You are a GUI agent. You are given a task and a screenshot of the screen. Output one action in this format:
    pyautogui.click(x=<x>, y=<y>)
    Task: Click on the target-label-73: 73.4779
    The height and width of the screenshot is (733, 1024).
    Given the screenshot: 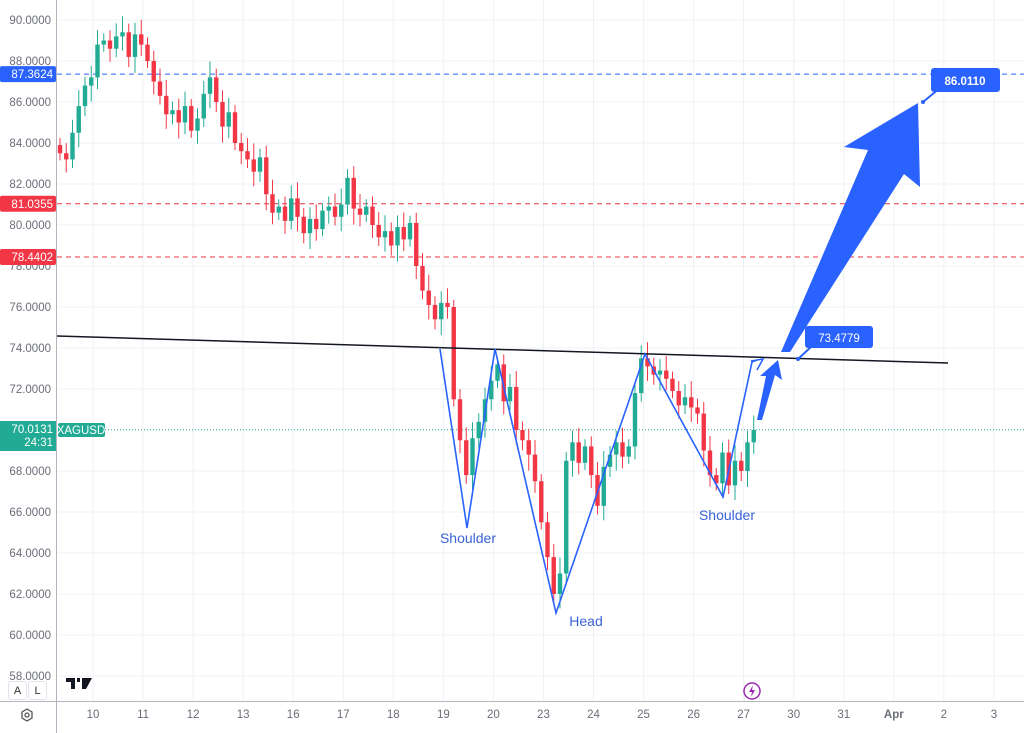 What is the action you would take?
    pyautogui.click(x=834, y=343)
    